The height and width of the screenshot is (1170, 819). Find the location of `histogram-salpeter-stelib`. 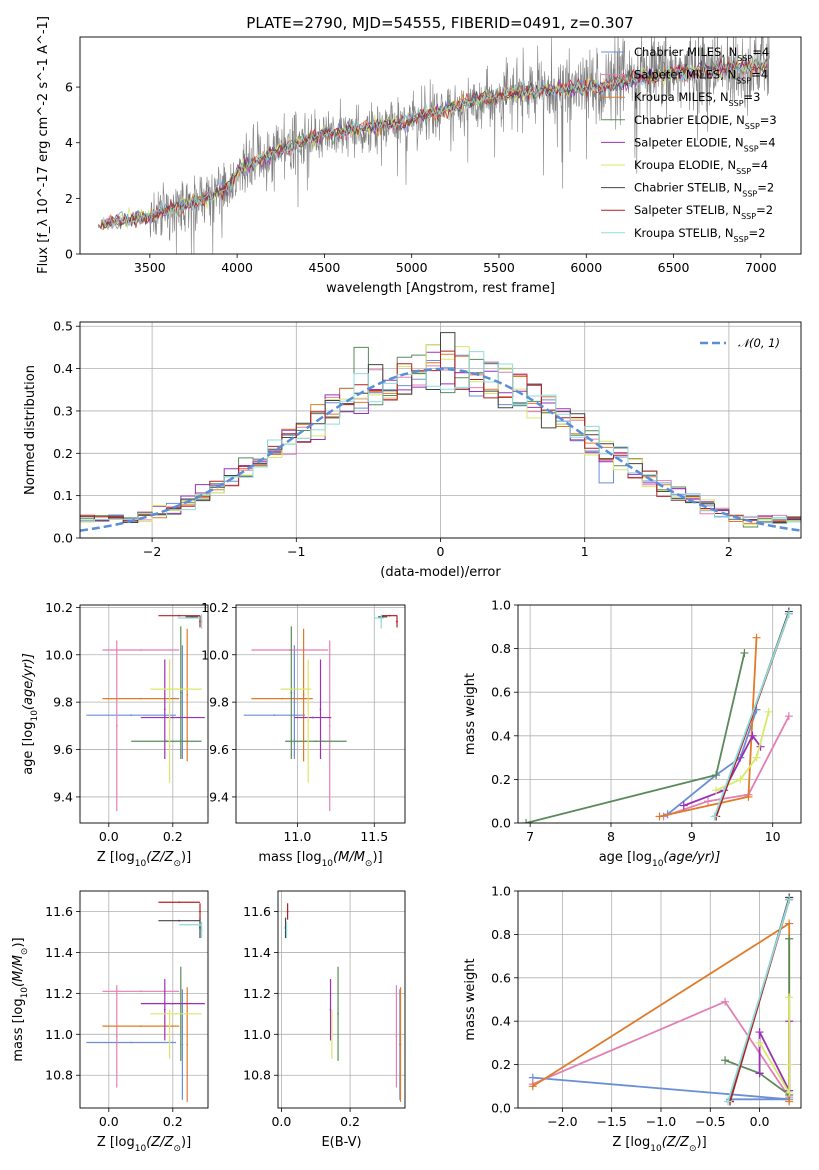

histogram-salpeter-stelib is located at coordinates (440, 436).